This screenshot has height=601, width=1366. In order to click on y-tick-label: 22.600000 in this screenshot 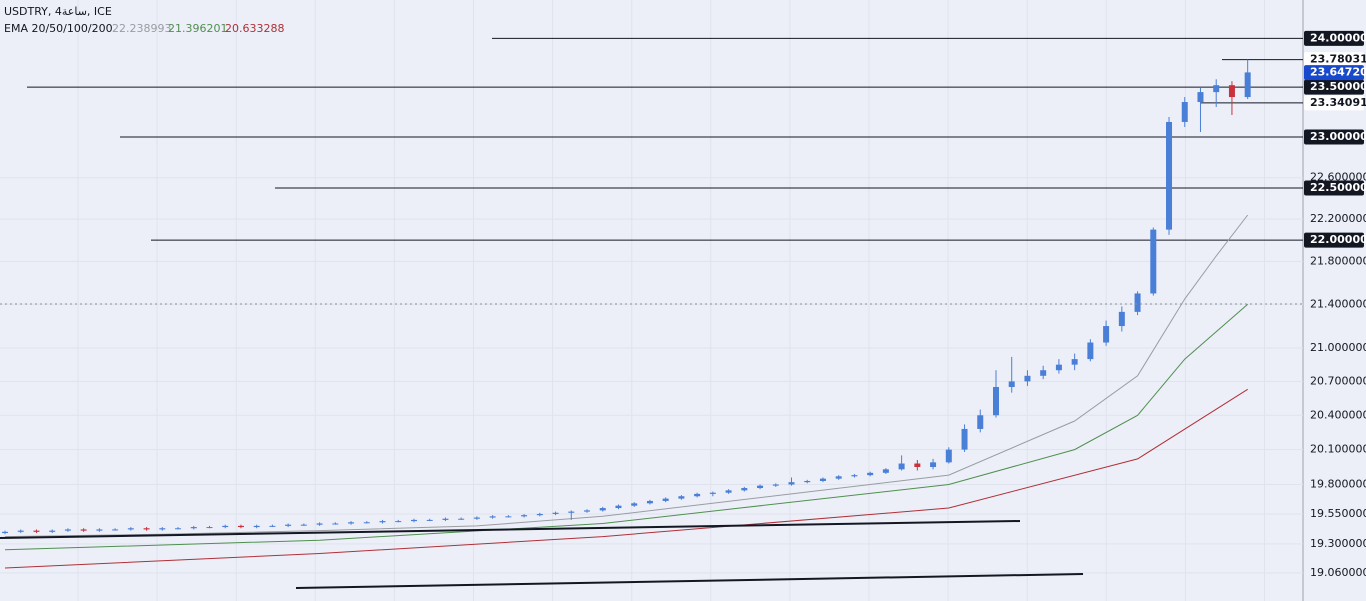, I will do `click(1338, 177)`.